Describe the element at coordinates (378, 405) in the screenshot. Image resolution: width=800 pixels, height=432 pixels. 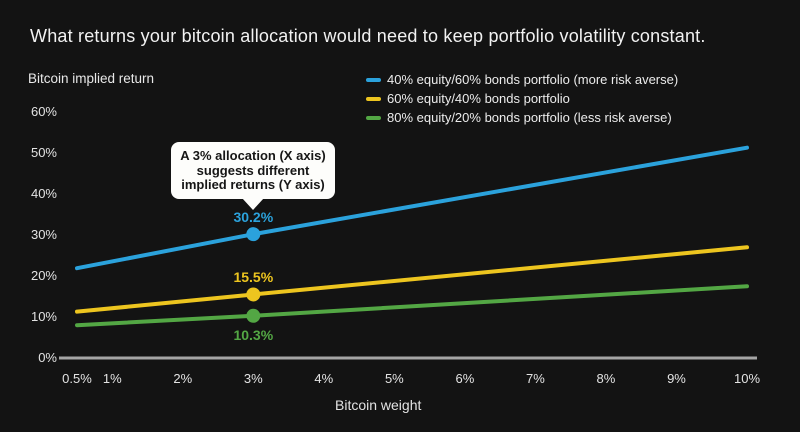
I see `x-axis-title: Bitcoin weight` at that location.